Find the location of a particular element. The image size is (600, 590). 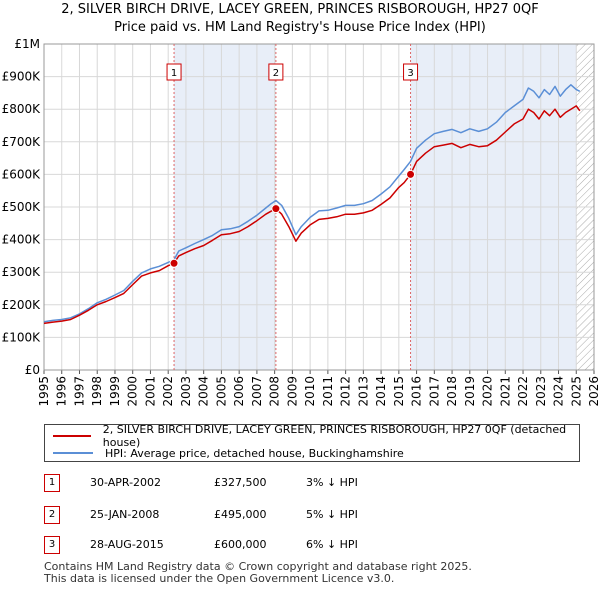

x-tick-label: 2005 is located at coordinates (221, 391).